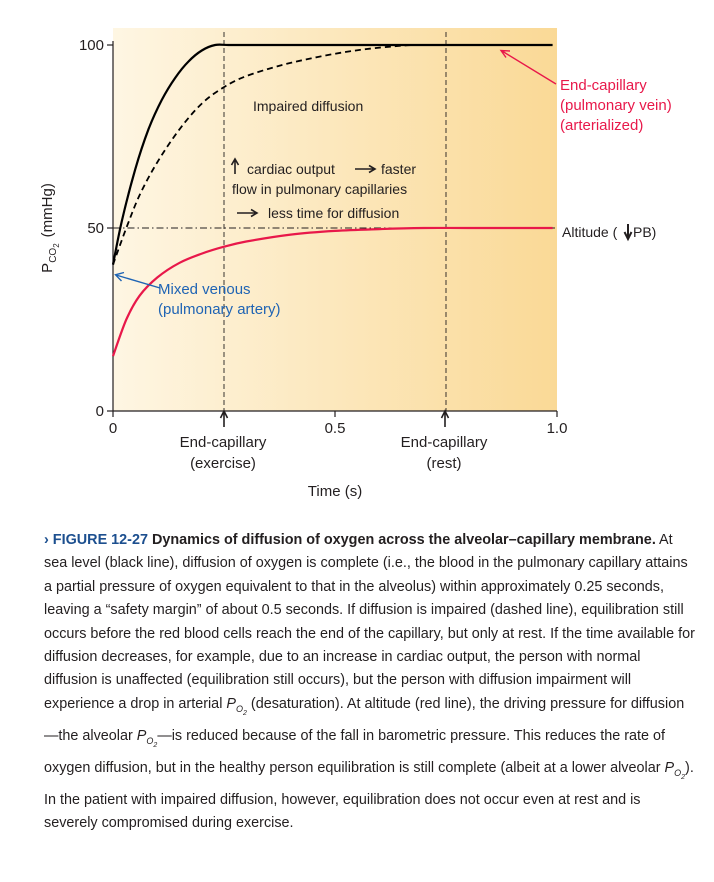  What do you see at coordinates (96, 540) in the screenshot?
I see `figure-label: › FIGURE 12-27` at bounding box center [96, 540].